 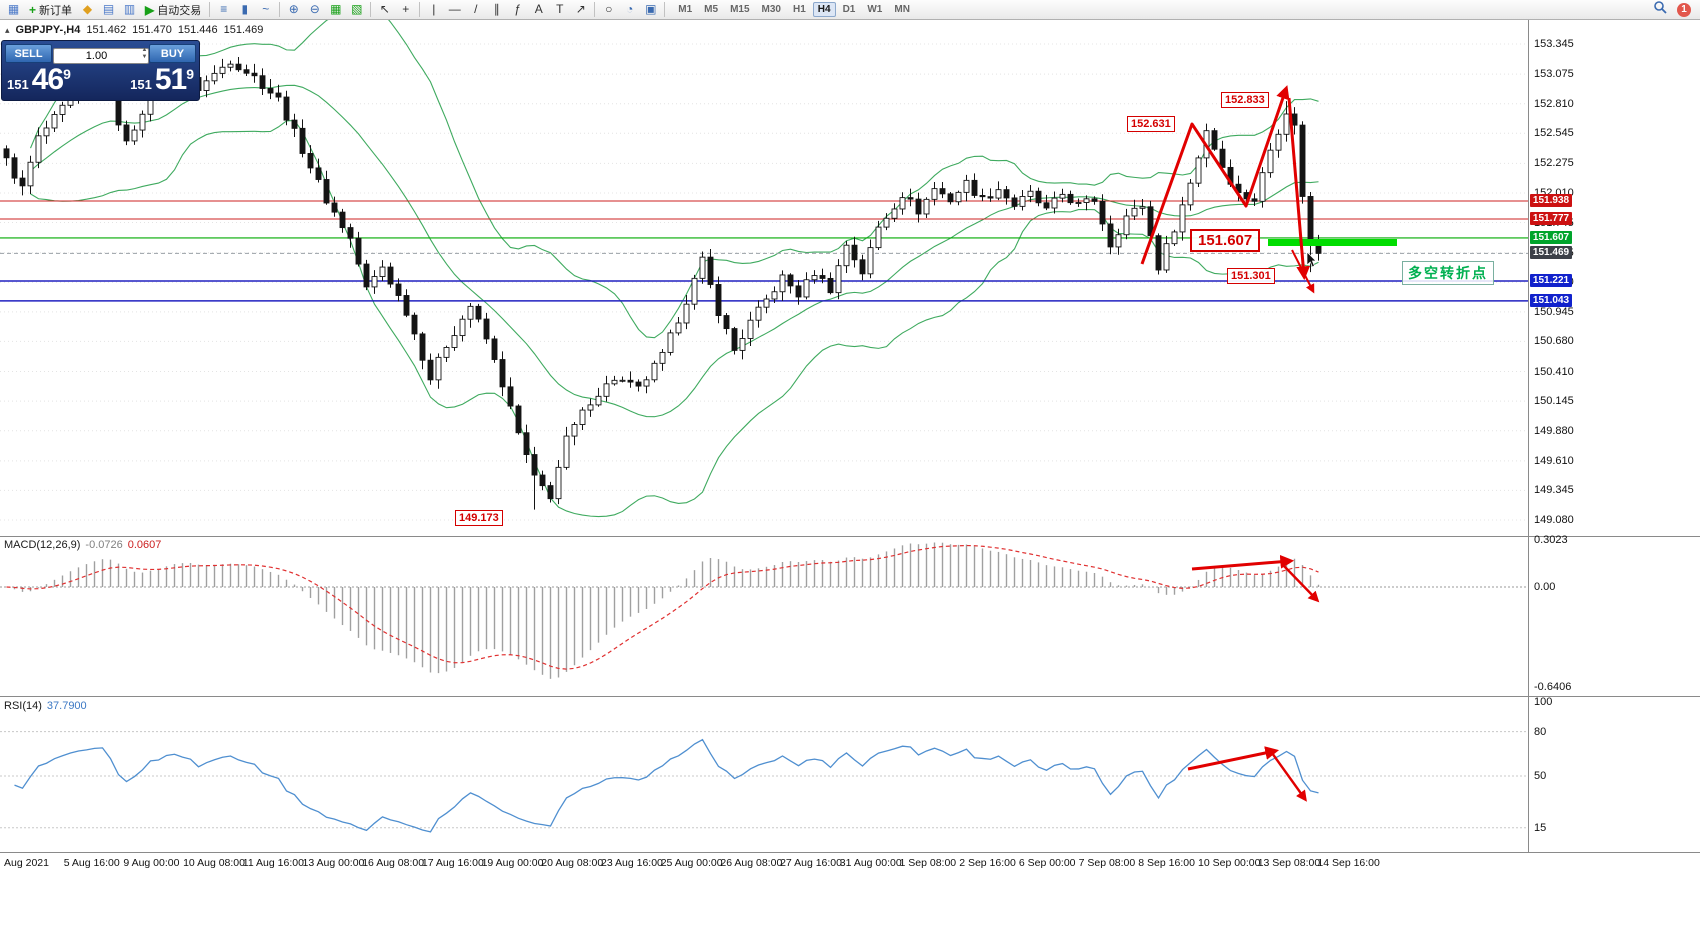 What do you see at coordinates (273, 863) in the screenshot?
I see `time-tick-label: 11 Aug 16:00` at bounding box center [273, 863].